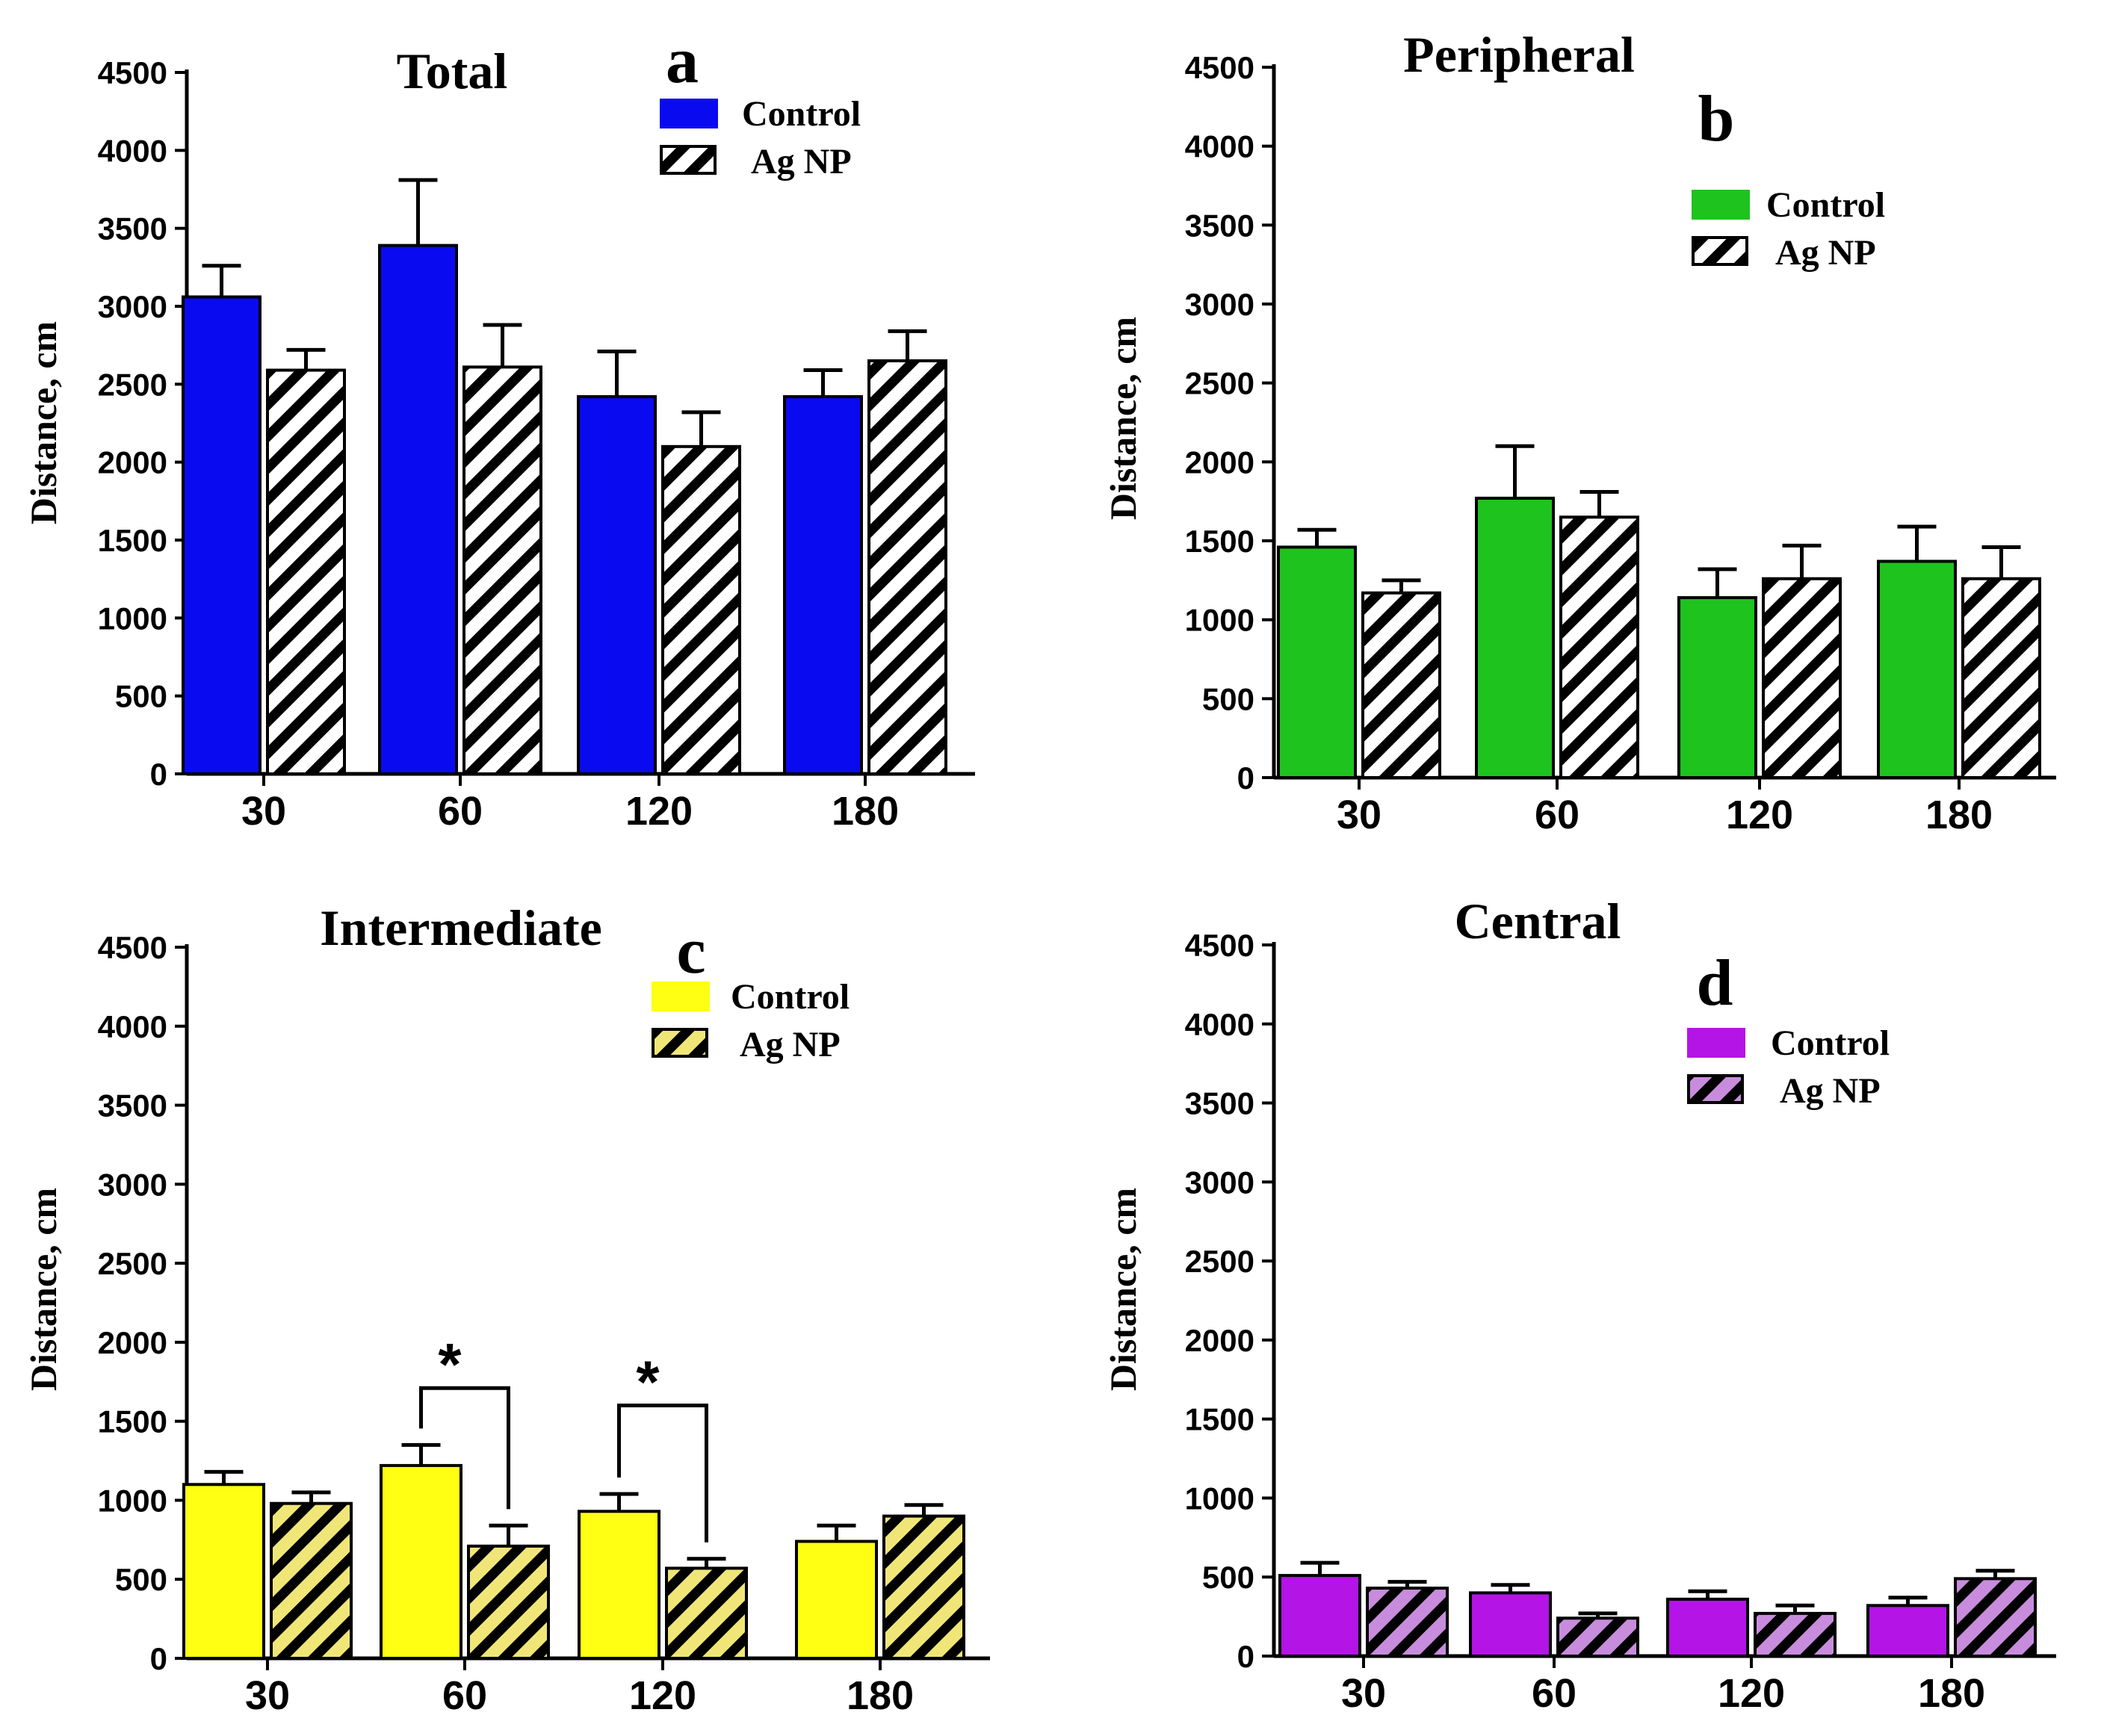 The width and height of the screenshot is (2104, 1736). What do you see at coordinates (690, 951) in the screenshot?
I see `panel-letter: c` at bounding box center [690, 951].